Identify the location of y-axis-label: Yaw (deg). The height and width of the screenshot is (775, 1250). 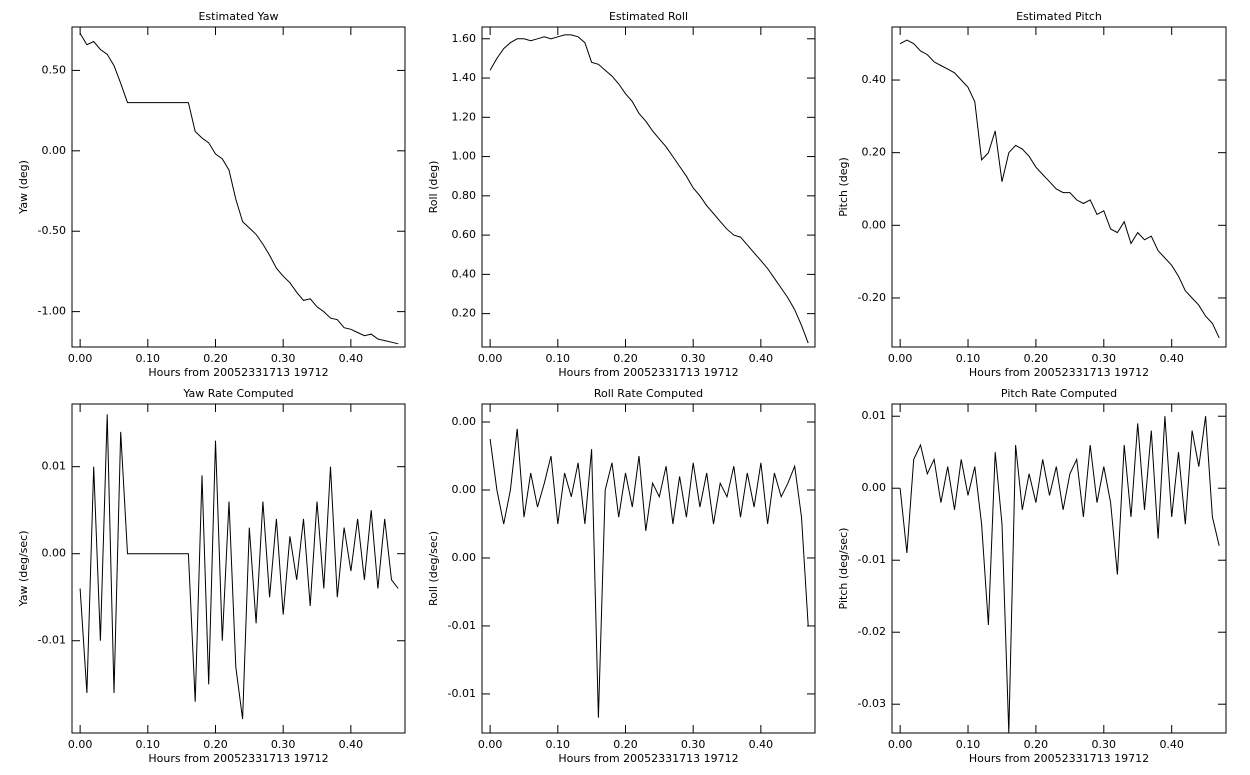
(23, 187).